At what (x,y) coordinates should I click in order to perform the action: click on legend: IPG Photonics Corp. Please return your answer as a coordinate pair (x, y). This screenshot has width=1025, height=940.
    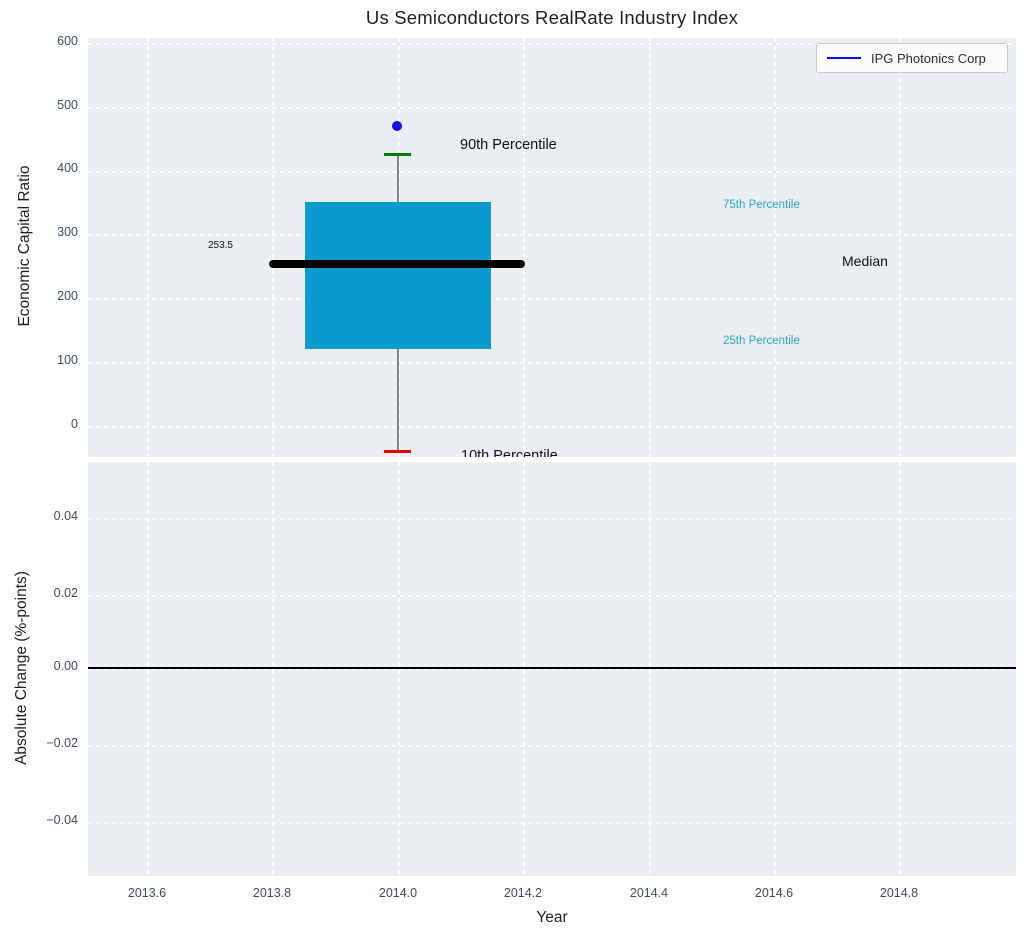
    Looking at the image, I should click on (912, 58).